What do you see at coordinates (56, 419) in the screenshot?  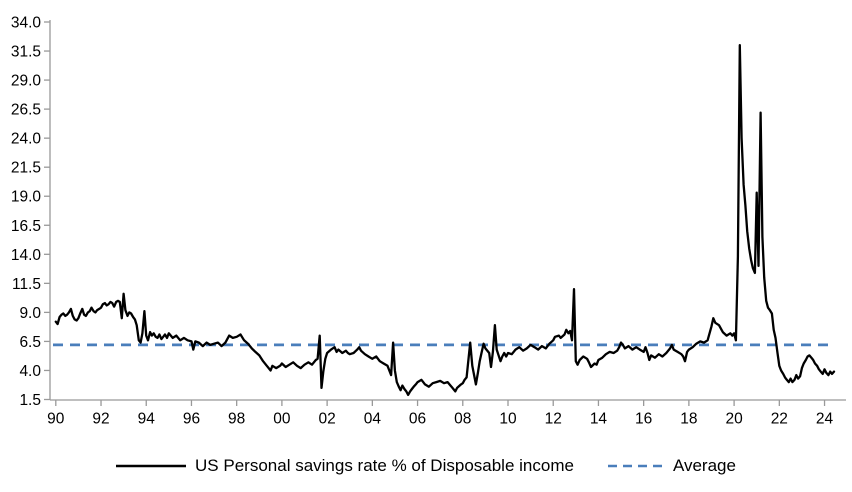 I see `x-tick-label: 90` at bounding box center [56, 419].